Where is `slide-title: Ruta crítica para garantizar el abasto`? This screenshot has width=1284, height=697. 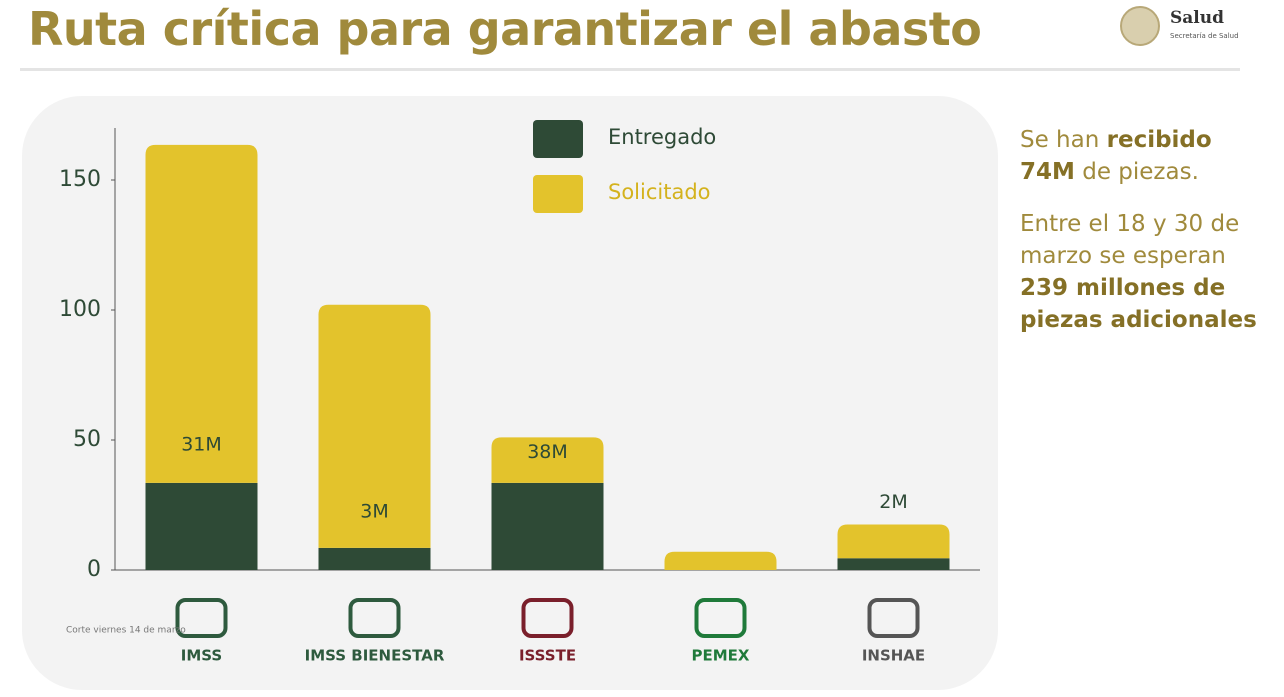 slide-title: Ruta crítica para garantizar el abasto is located at coordinates (505, 29).